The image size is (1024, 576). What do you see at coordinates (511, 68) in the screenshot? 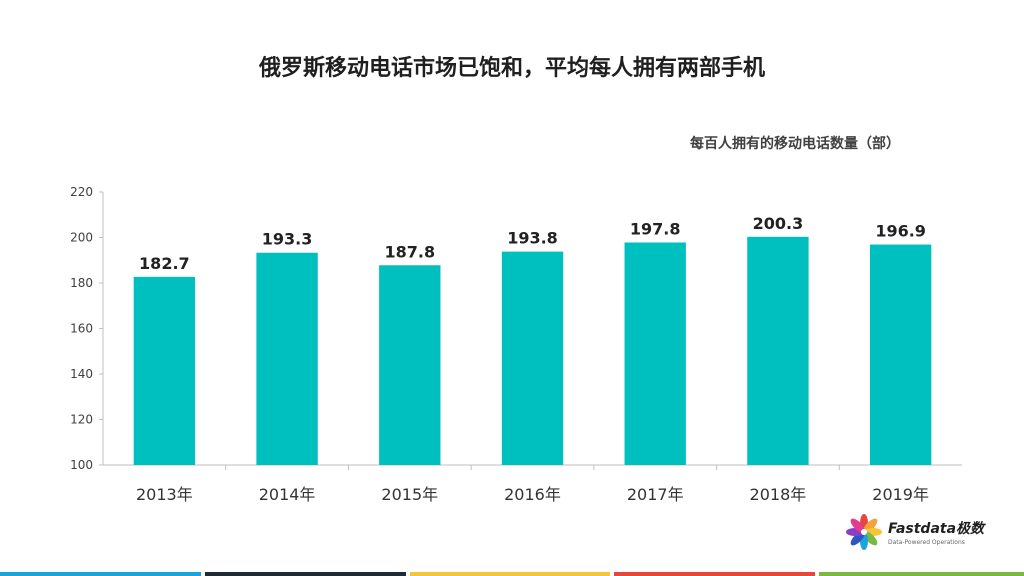
I see `slide-title: 俄罗斯移动电话市场已饱和，平均每人拥有两部手机` at bounding box center [511, 68].